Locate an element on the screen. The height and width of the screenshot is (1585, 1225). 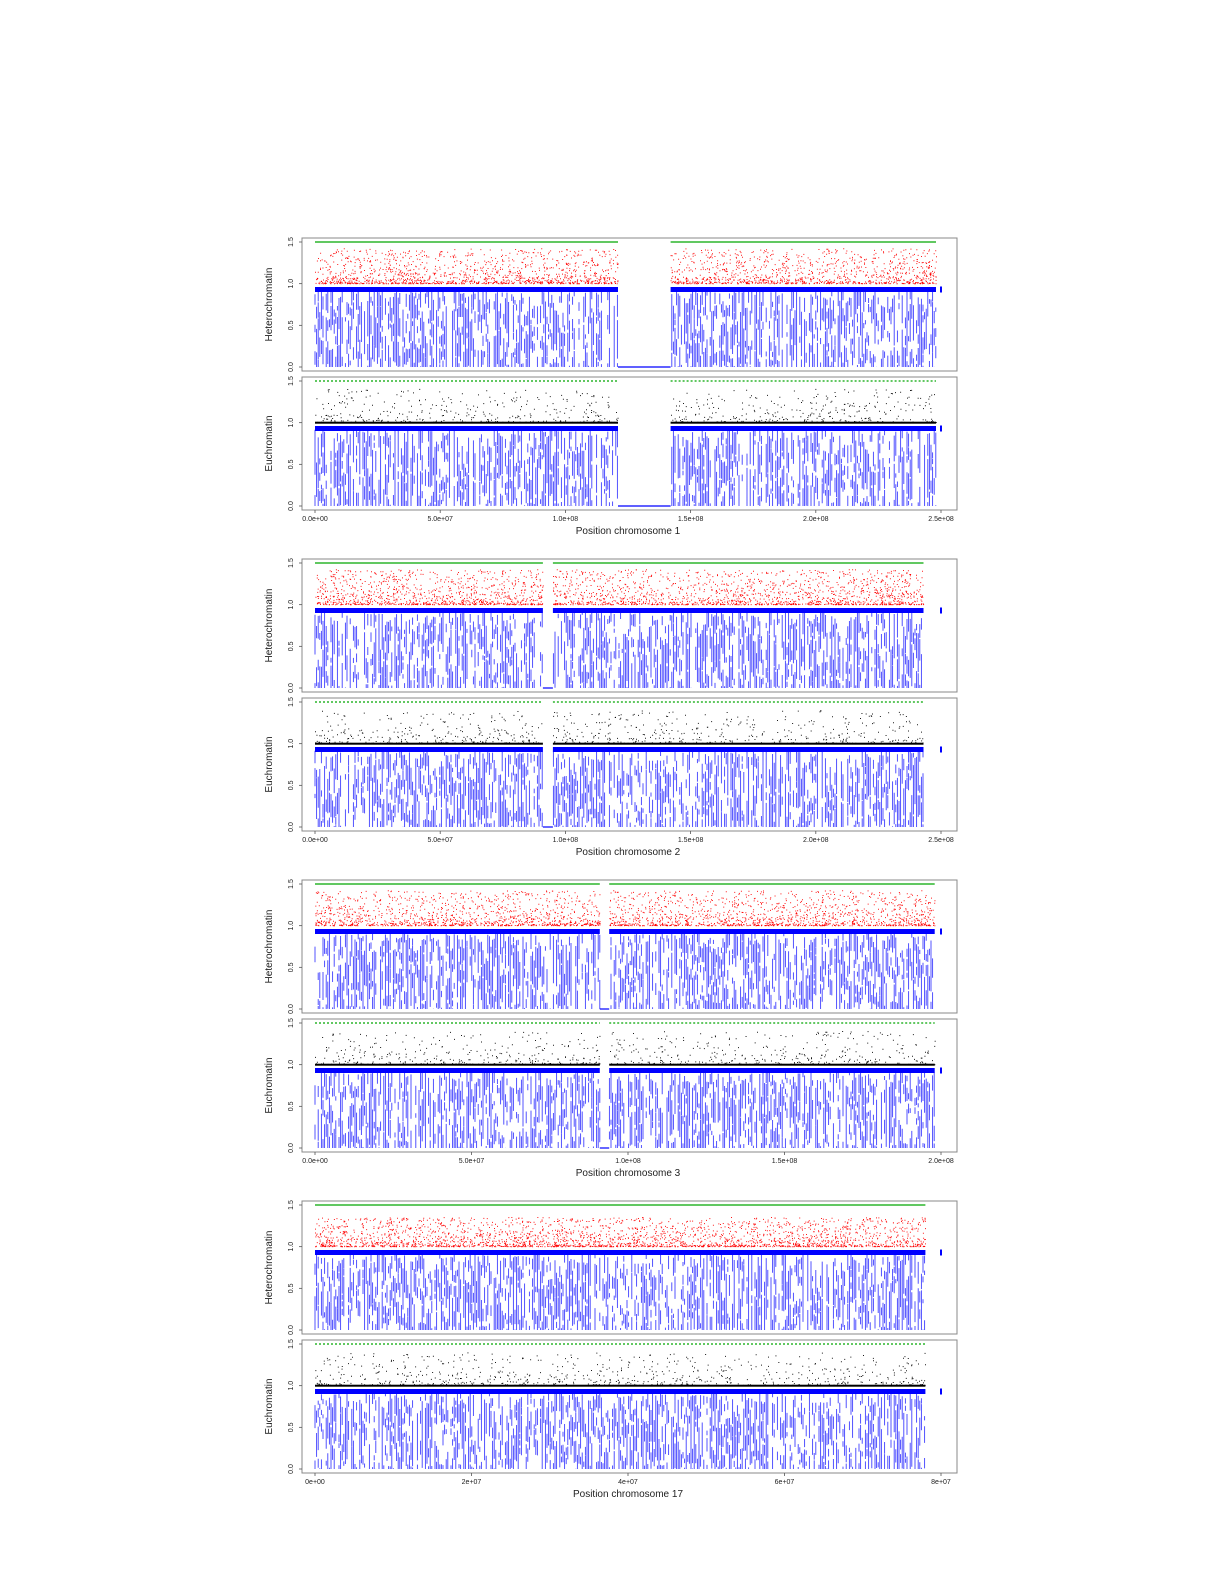
panel-euchromatin-chr1: 0.0 0.5 1.0 1.5 Euchromatin is located at coordinates (611, 443).